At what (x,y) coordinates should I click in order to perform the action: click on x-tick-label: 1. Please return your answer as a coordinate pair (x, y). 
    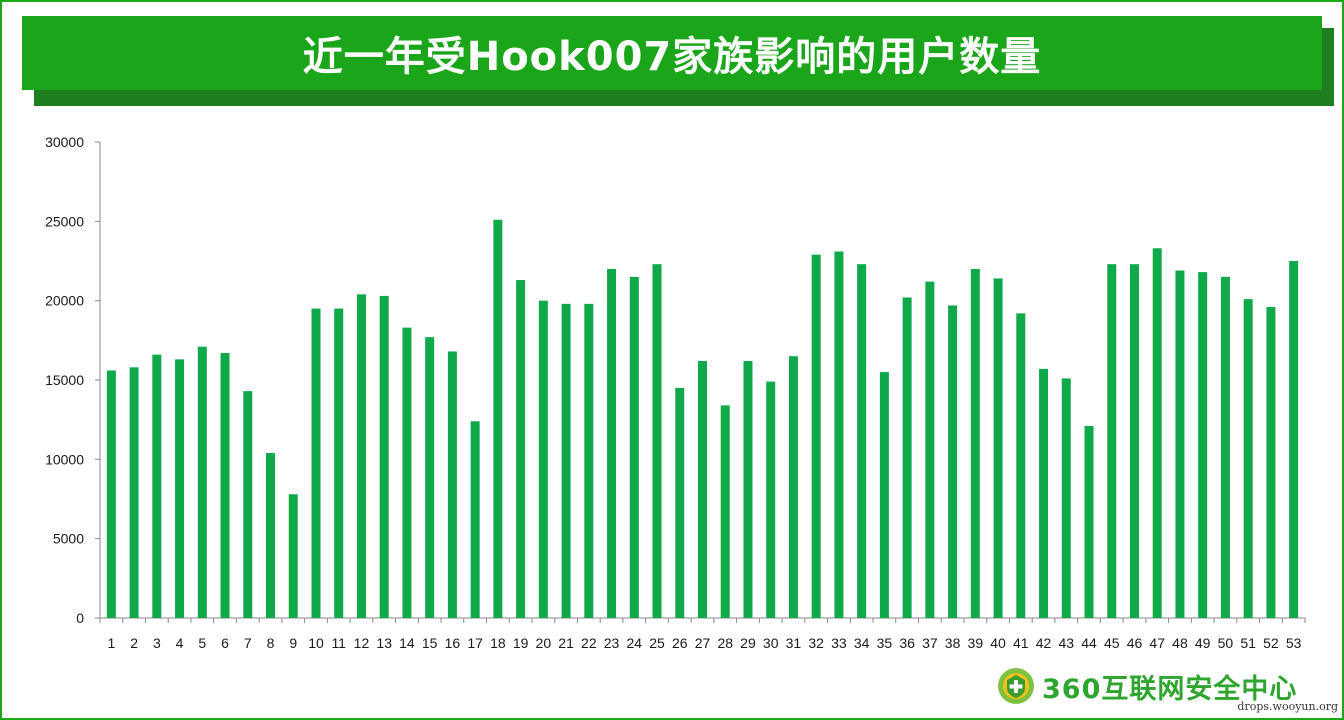
    Looking at the image, I should click on (111, 643).